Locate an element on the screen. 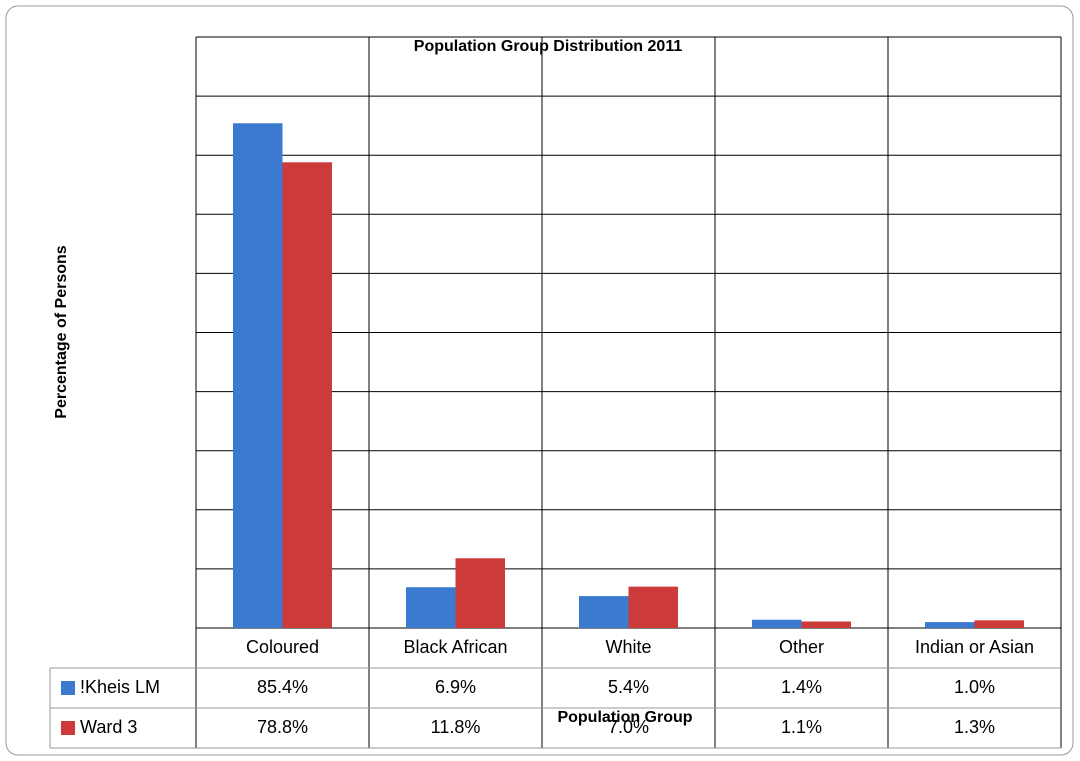 Image resolution: width=1080 pixels, height=761 pixels. legend-label: !Kheis LM is located at coordinates (120, 687).